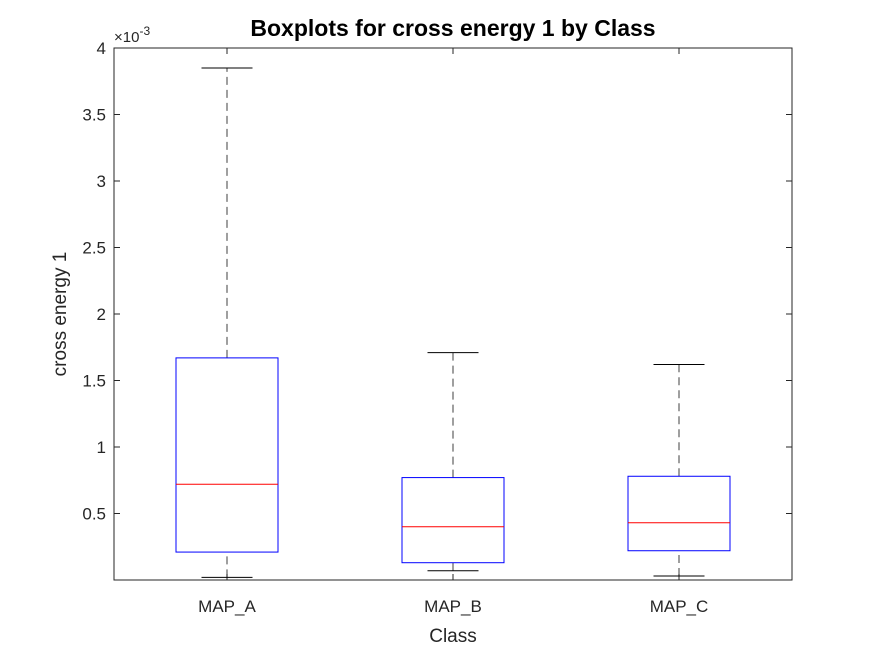  What do you see at coordinates (453, 606) in the screenshot?
I see `x-tick-label: MAP_B` at bounding box center [453, 606].